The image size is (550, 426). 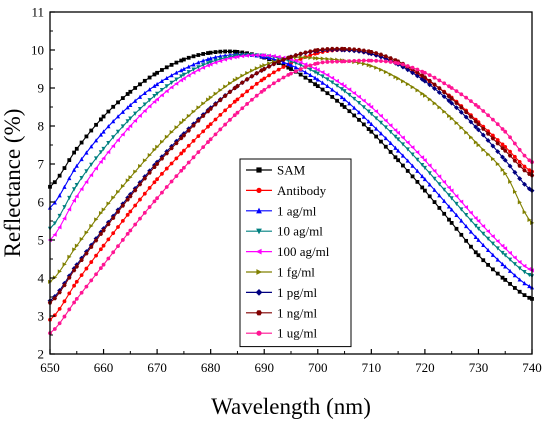 I want to click on y-axis-title: Reflectance (%), so click(x=12, y=183).